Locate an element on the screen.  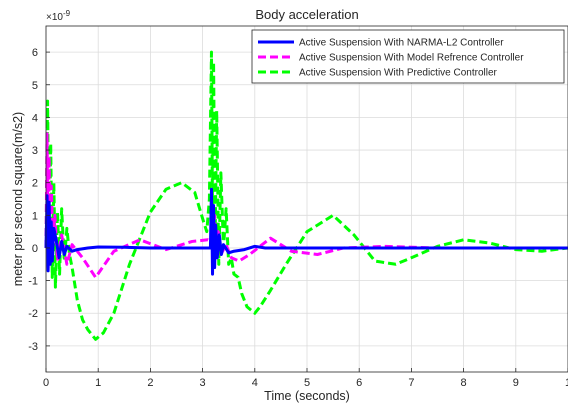
y-exponent-base: ×10 is located at coordinates (54, 17).